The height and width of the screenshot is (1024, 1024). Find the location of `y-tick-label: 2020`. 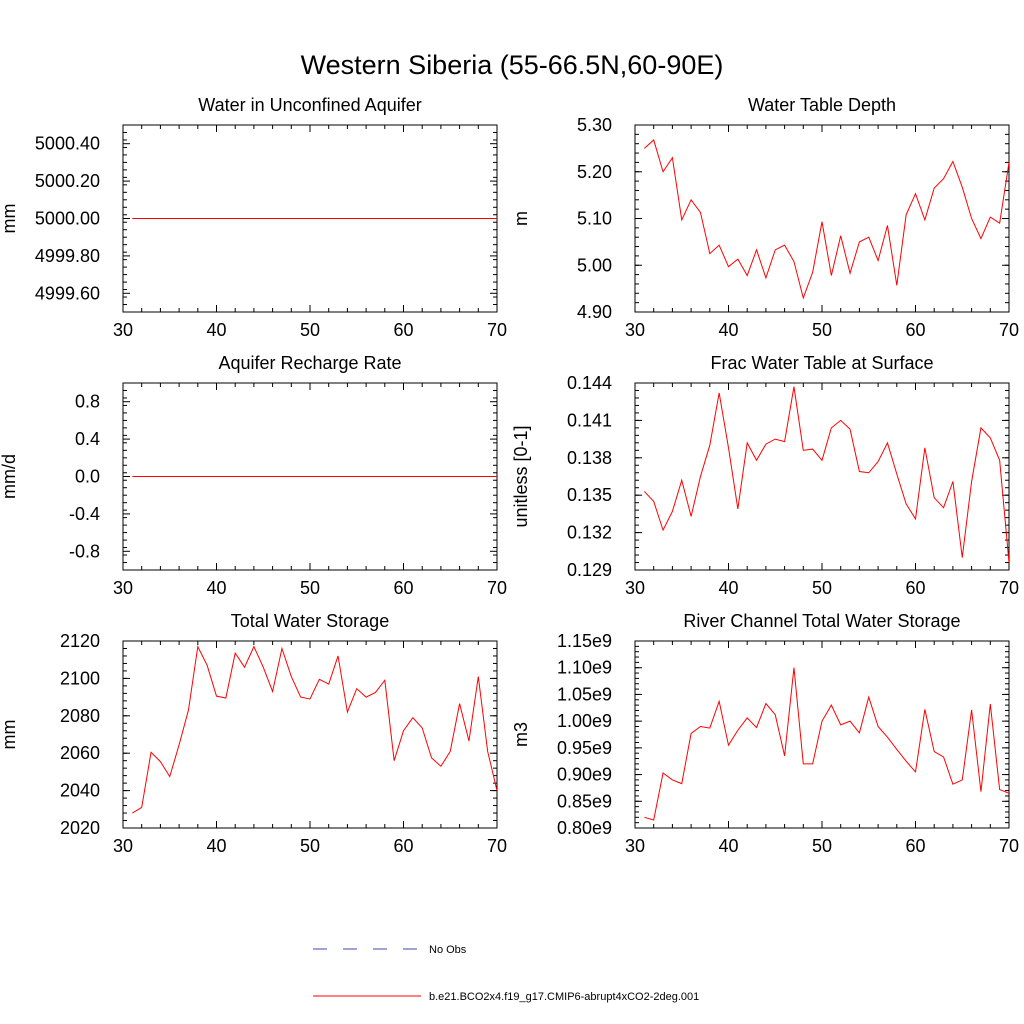

y-tick-label: 2020 is located at coordinates (80, 828).